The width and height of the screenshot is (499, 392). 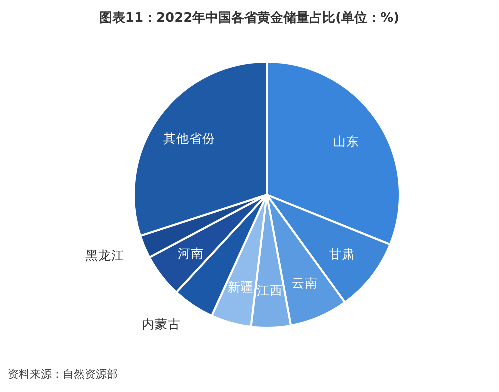 I want to click on slice-label: 云南, so click(x=305, y=283).